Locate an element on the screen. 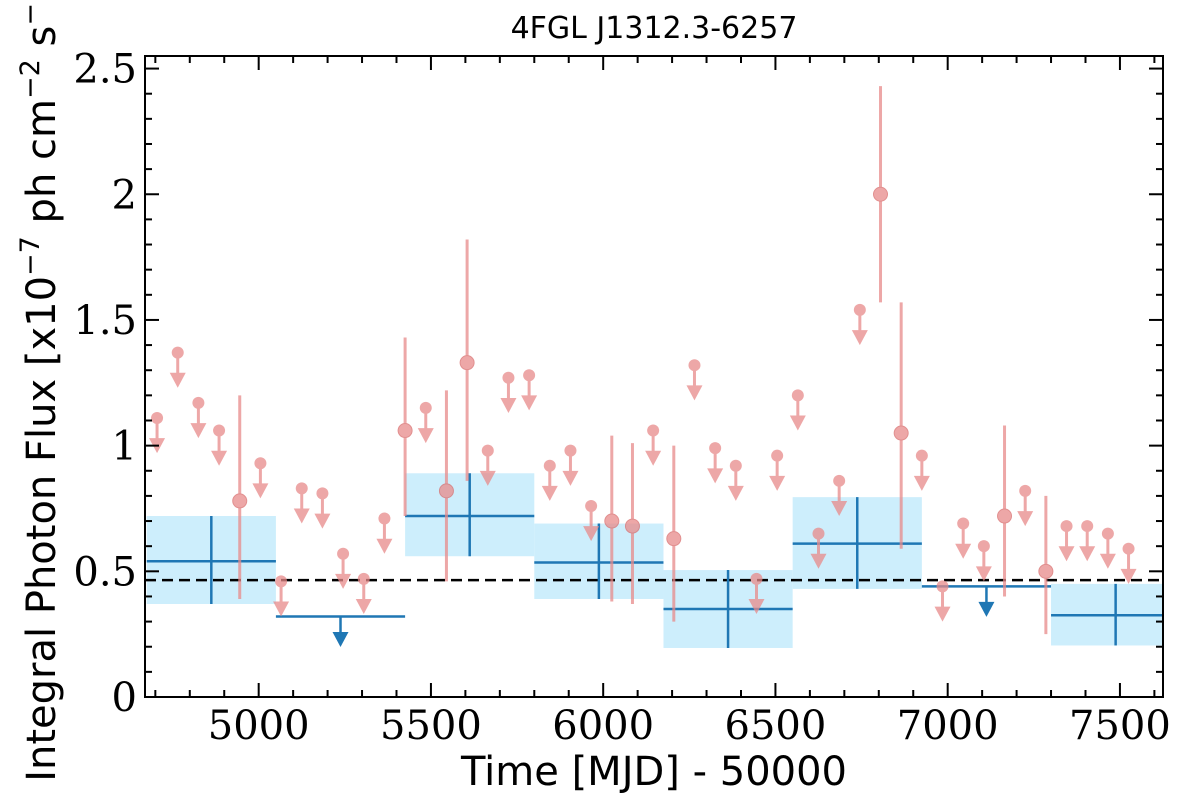  x-tick-label: 6000 is located at coordinates (603, 726).